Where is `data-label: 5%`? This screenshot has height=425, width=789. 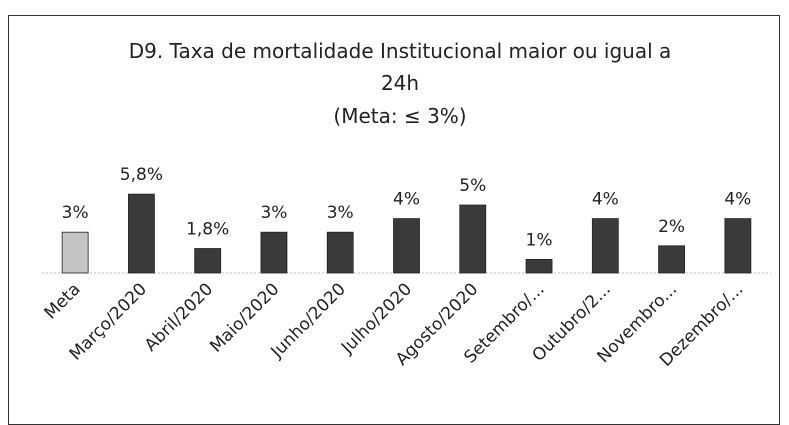 data-label: 5% is located at coordinates (472, 186).